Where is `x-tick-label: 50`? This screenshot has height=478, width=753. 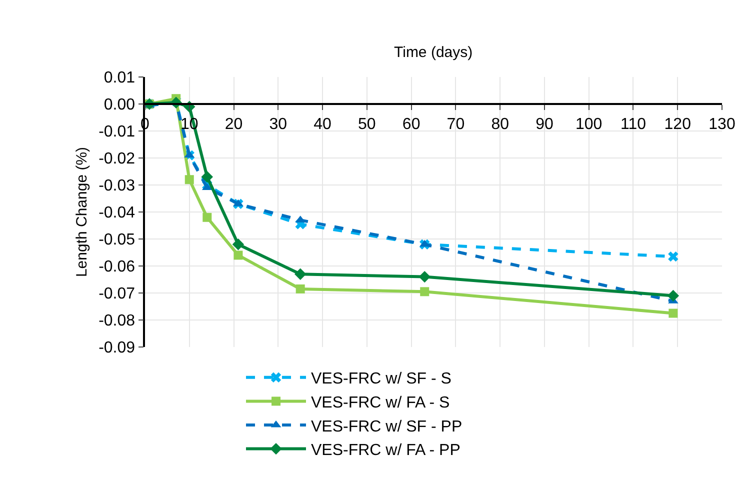
x-tick-label: 50 is located at coordinates (367, 124).